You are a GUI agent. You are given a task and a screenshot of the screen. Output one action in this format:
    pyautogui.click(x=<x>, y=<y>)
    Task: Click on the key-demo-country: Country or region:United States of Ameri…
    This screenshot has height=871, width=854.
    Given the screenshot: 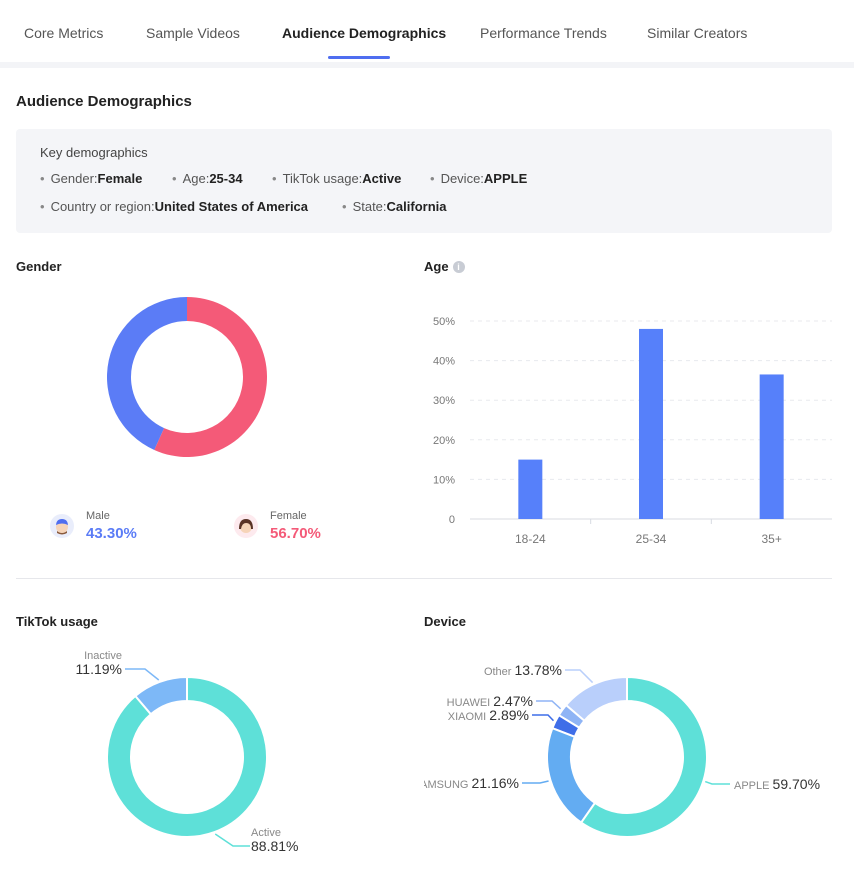 What is the action you would take?
    pyautogui.click(x=174, y=206)
    